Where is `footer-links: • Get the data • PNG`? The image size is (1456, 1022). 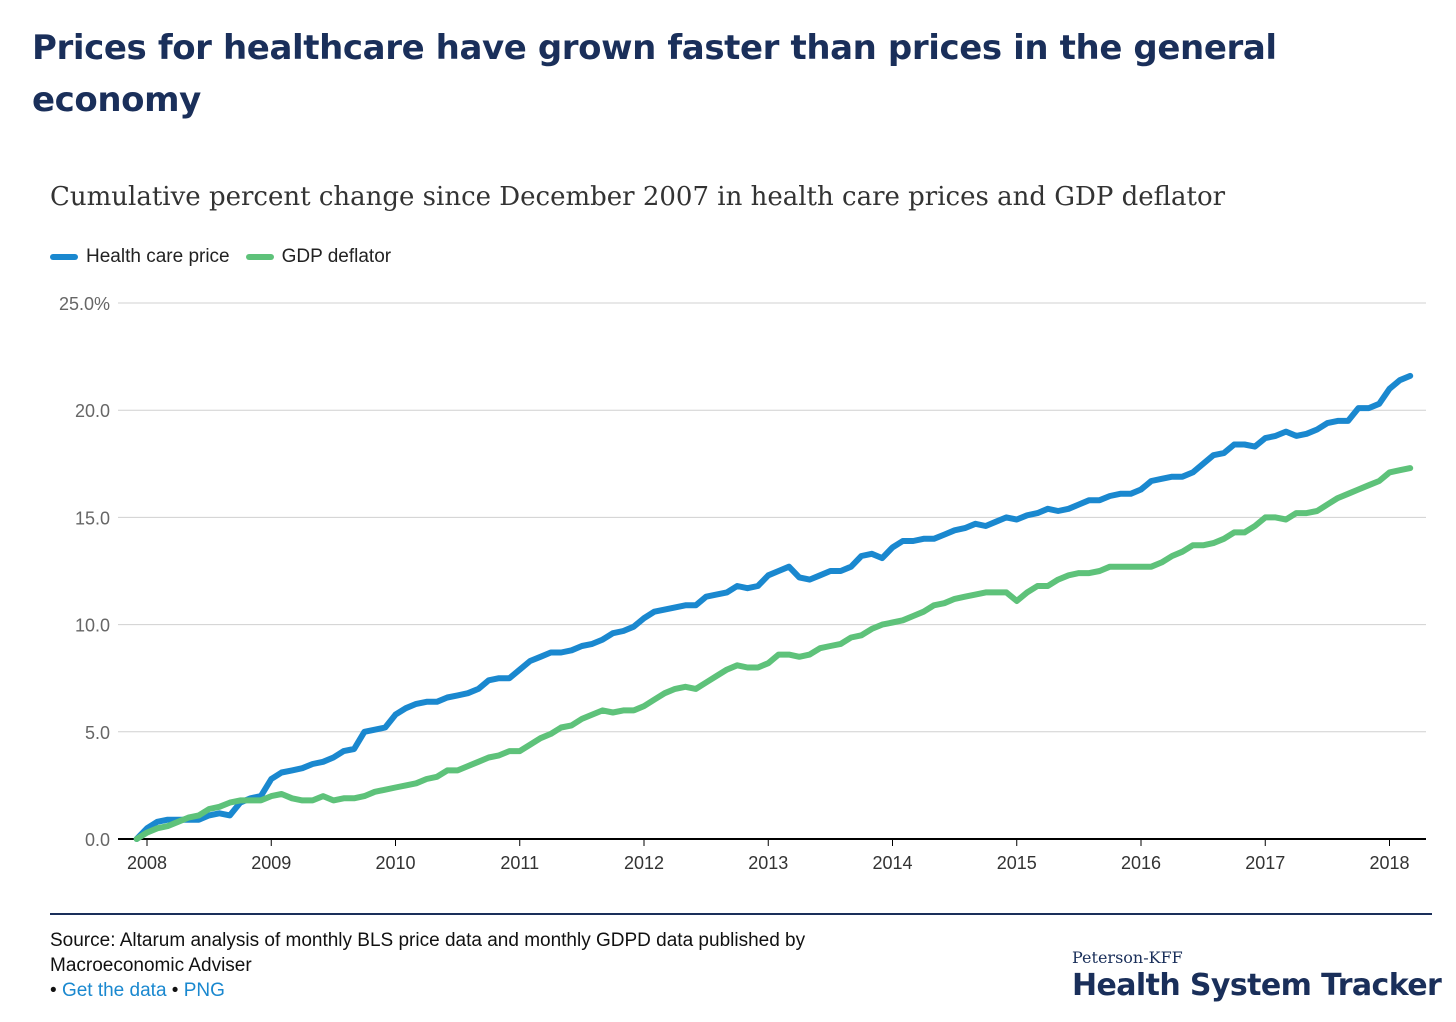
footer-links: • Get the data • PNG is located at coordinates (137, 990).